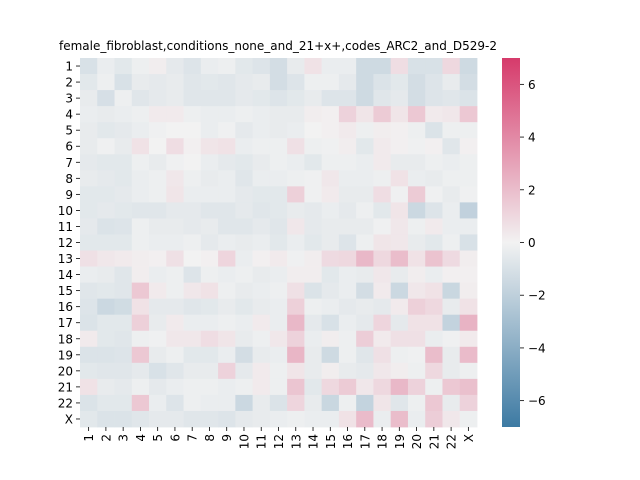 The image size is (640, 480). What do you see at coordinates (69, 131) in the screenshot?
I see `y-tick-label: 5` at bounding box center [69, 131].